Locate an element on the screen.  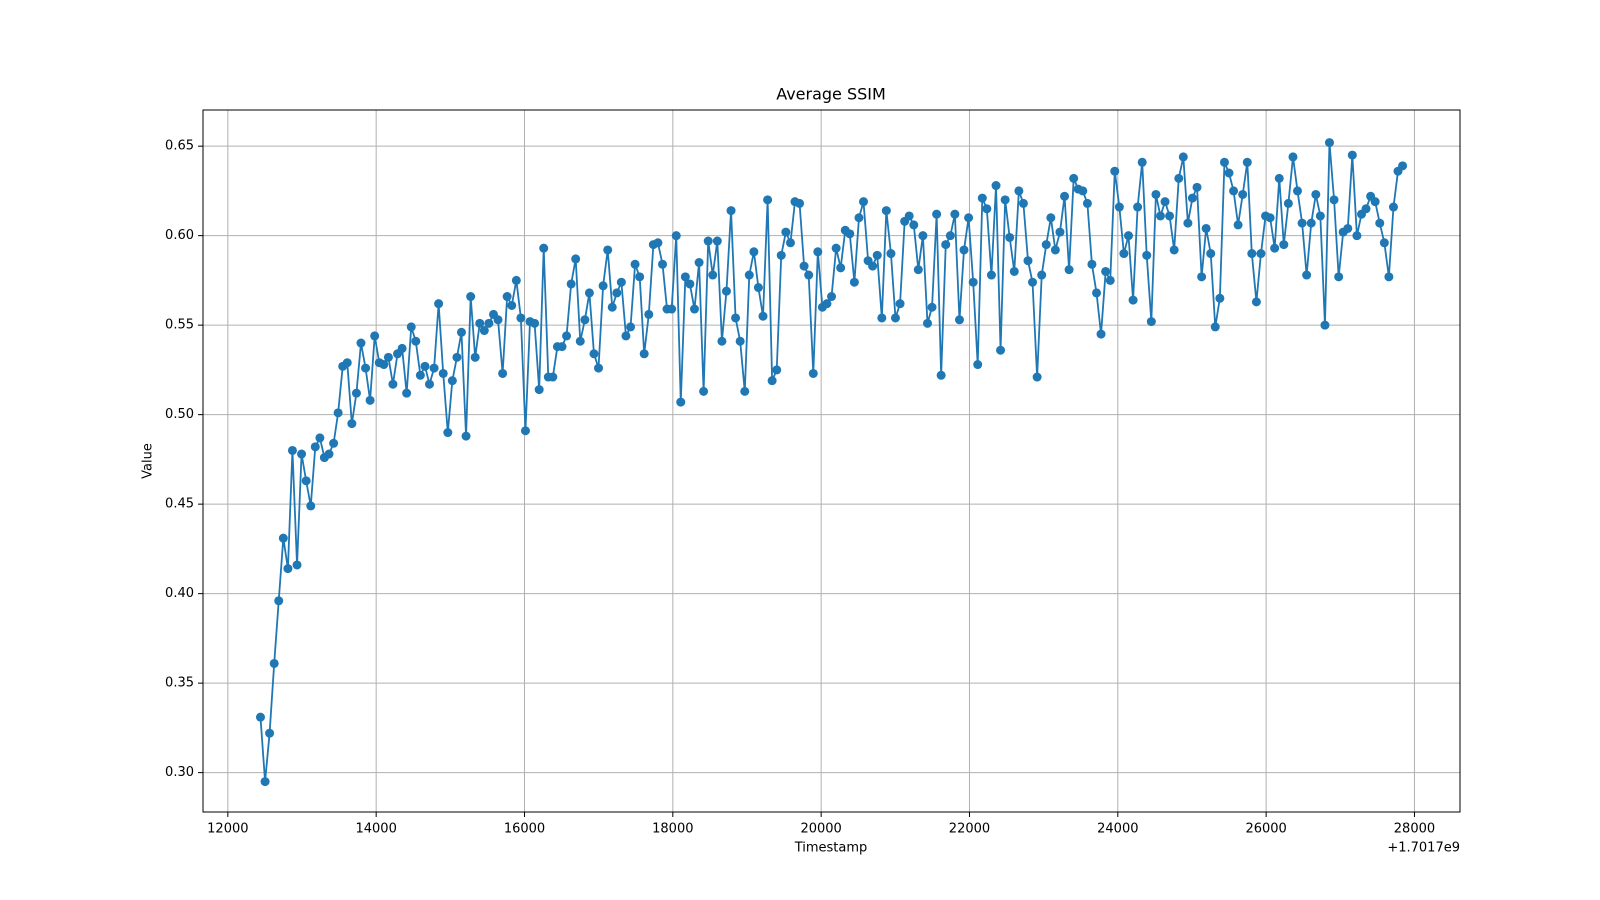
y-tick-label: 0.50 is located at coordinates (179, 414).